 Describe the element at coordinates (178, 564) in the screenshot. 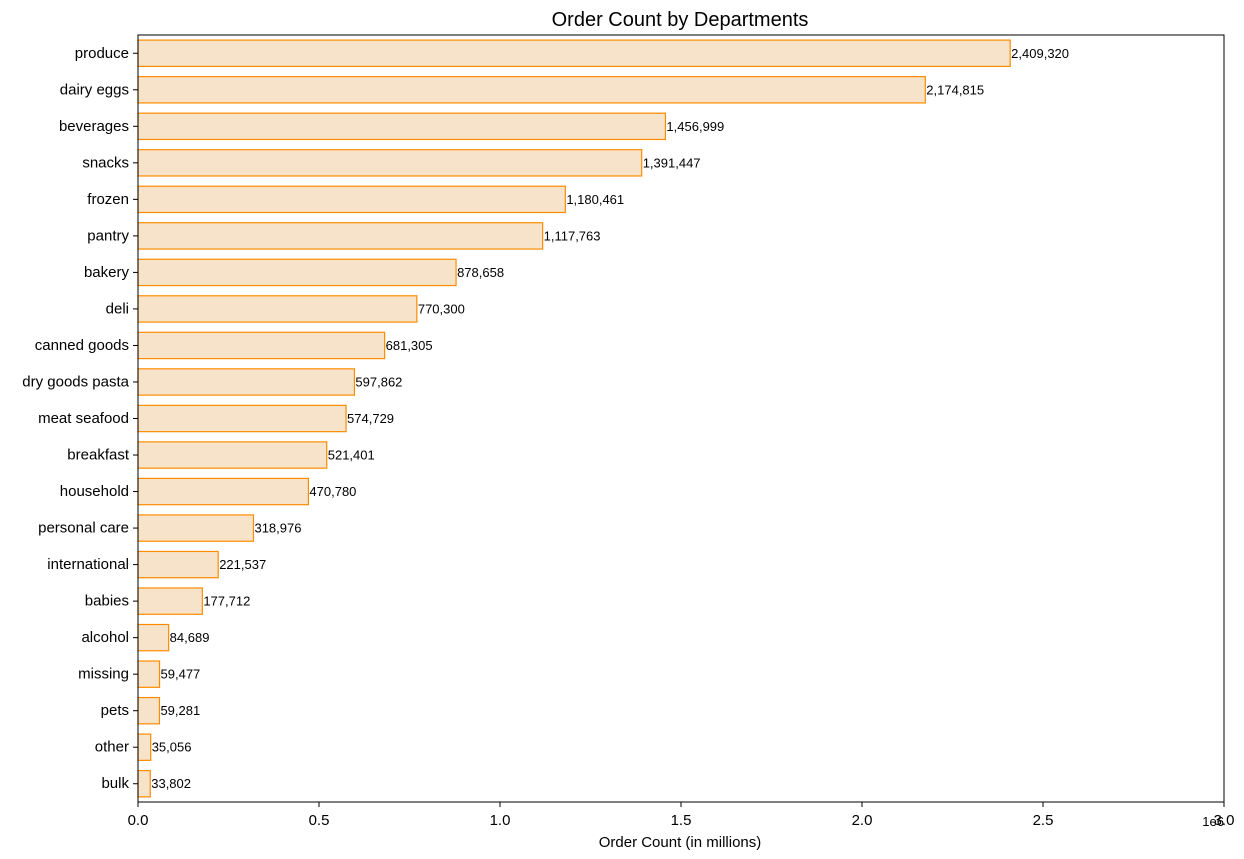

I see `bar-international` at that location.